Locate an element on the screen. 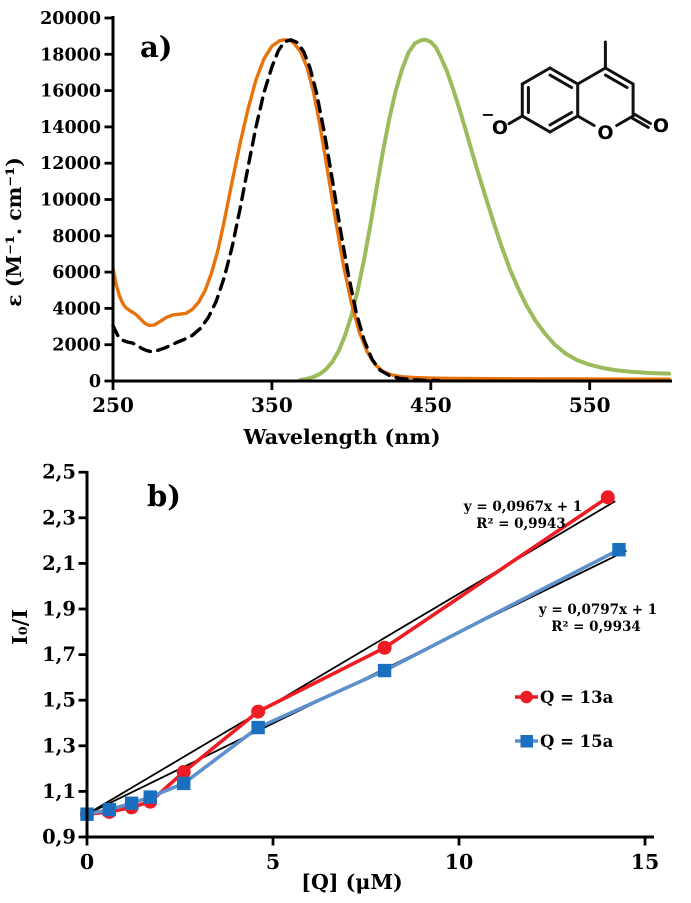 This screenshot has height=903, width=691. panel-a-x-tick-label: 250 is located at coordinates (113, 405).